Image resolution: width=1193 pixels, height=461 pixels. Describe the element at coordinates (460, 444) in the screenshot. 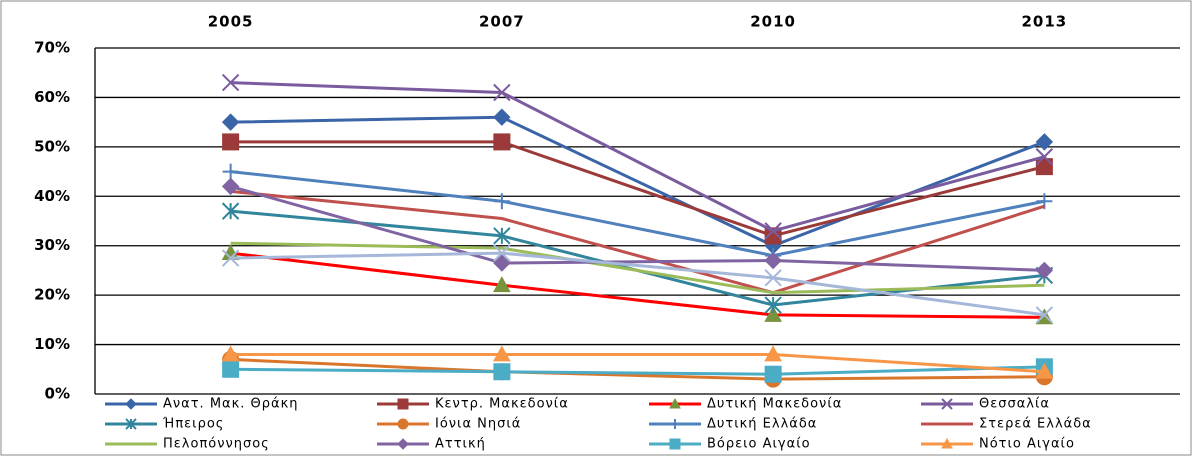

I see `legend-label: Αττική` at that location.